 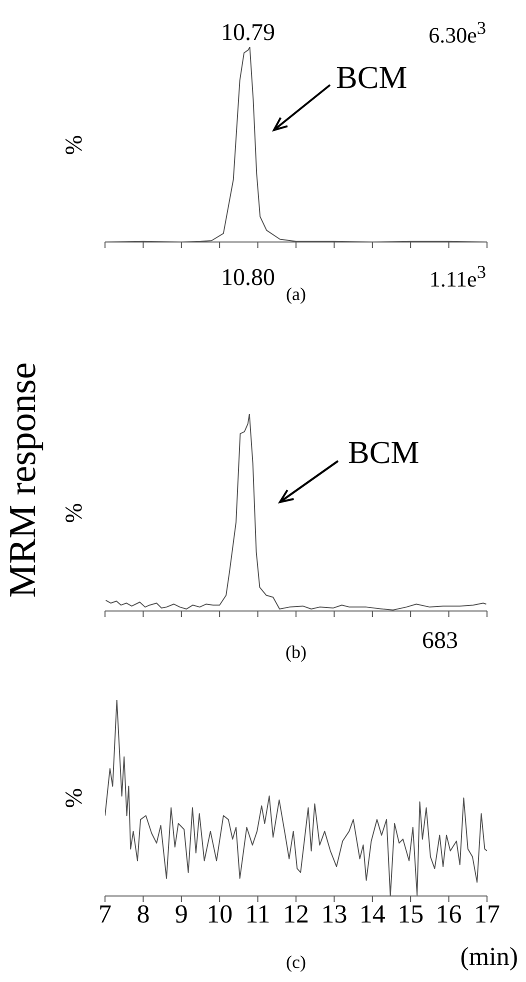 What do you see at coordinates (296, 913) in the screenshot?
I see `x-tick-label: 12` at bounding box center [296, 913].